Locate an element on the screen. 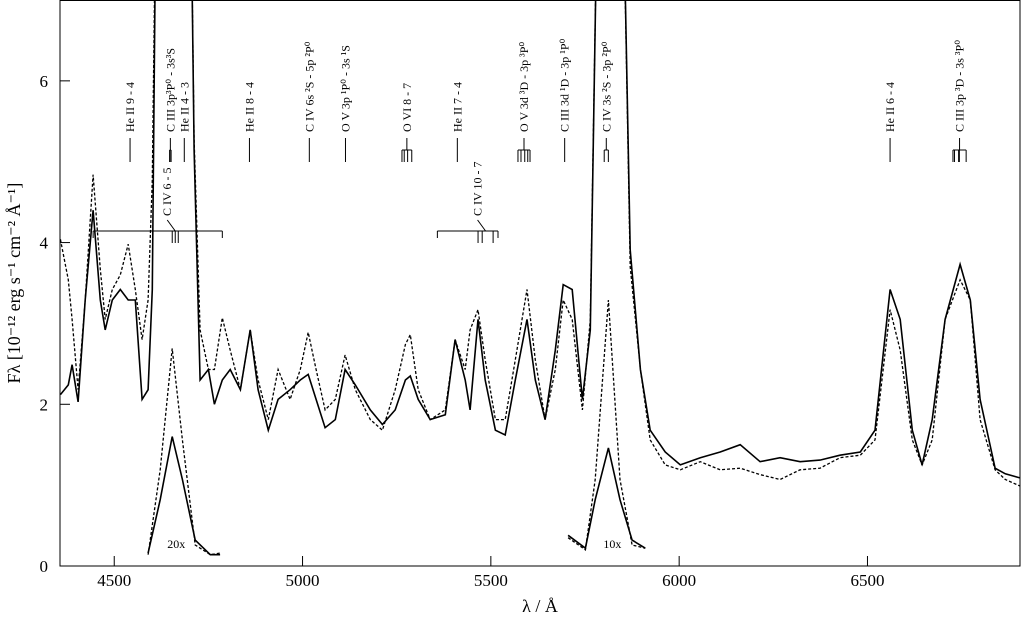 This screenshot has height=619, width=1021. y-tick-label: 6 is located at coordinates (44, 81).